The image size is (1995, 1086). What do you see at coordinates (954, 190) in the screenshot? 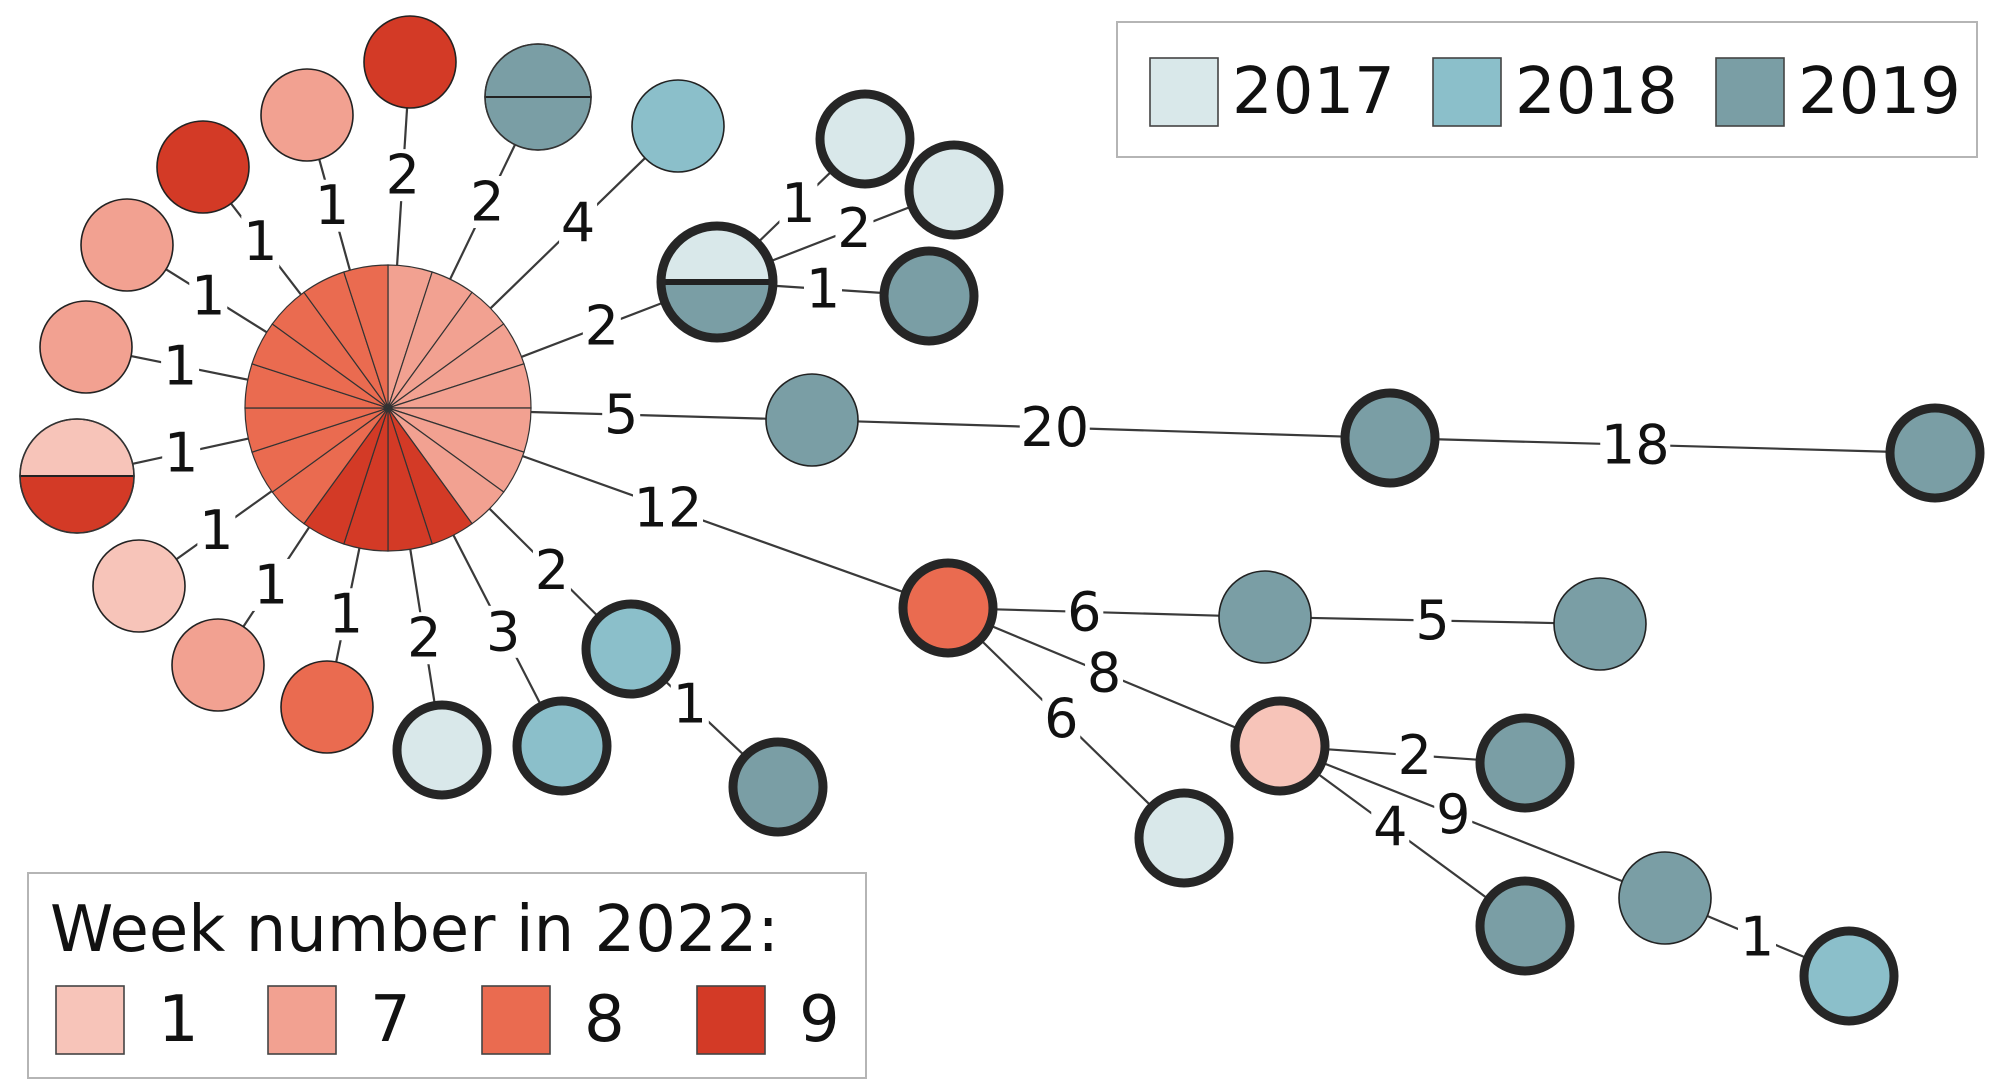
I see `haplotype-node-b2` at bounding box center [954, 190].